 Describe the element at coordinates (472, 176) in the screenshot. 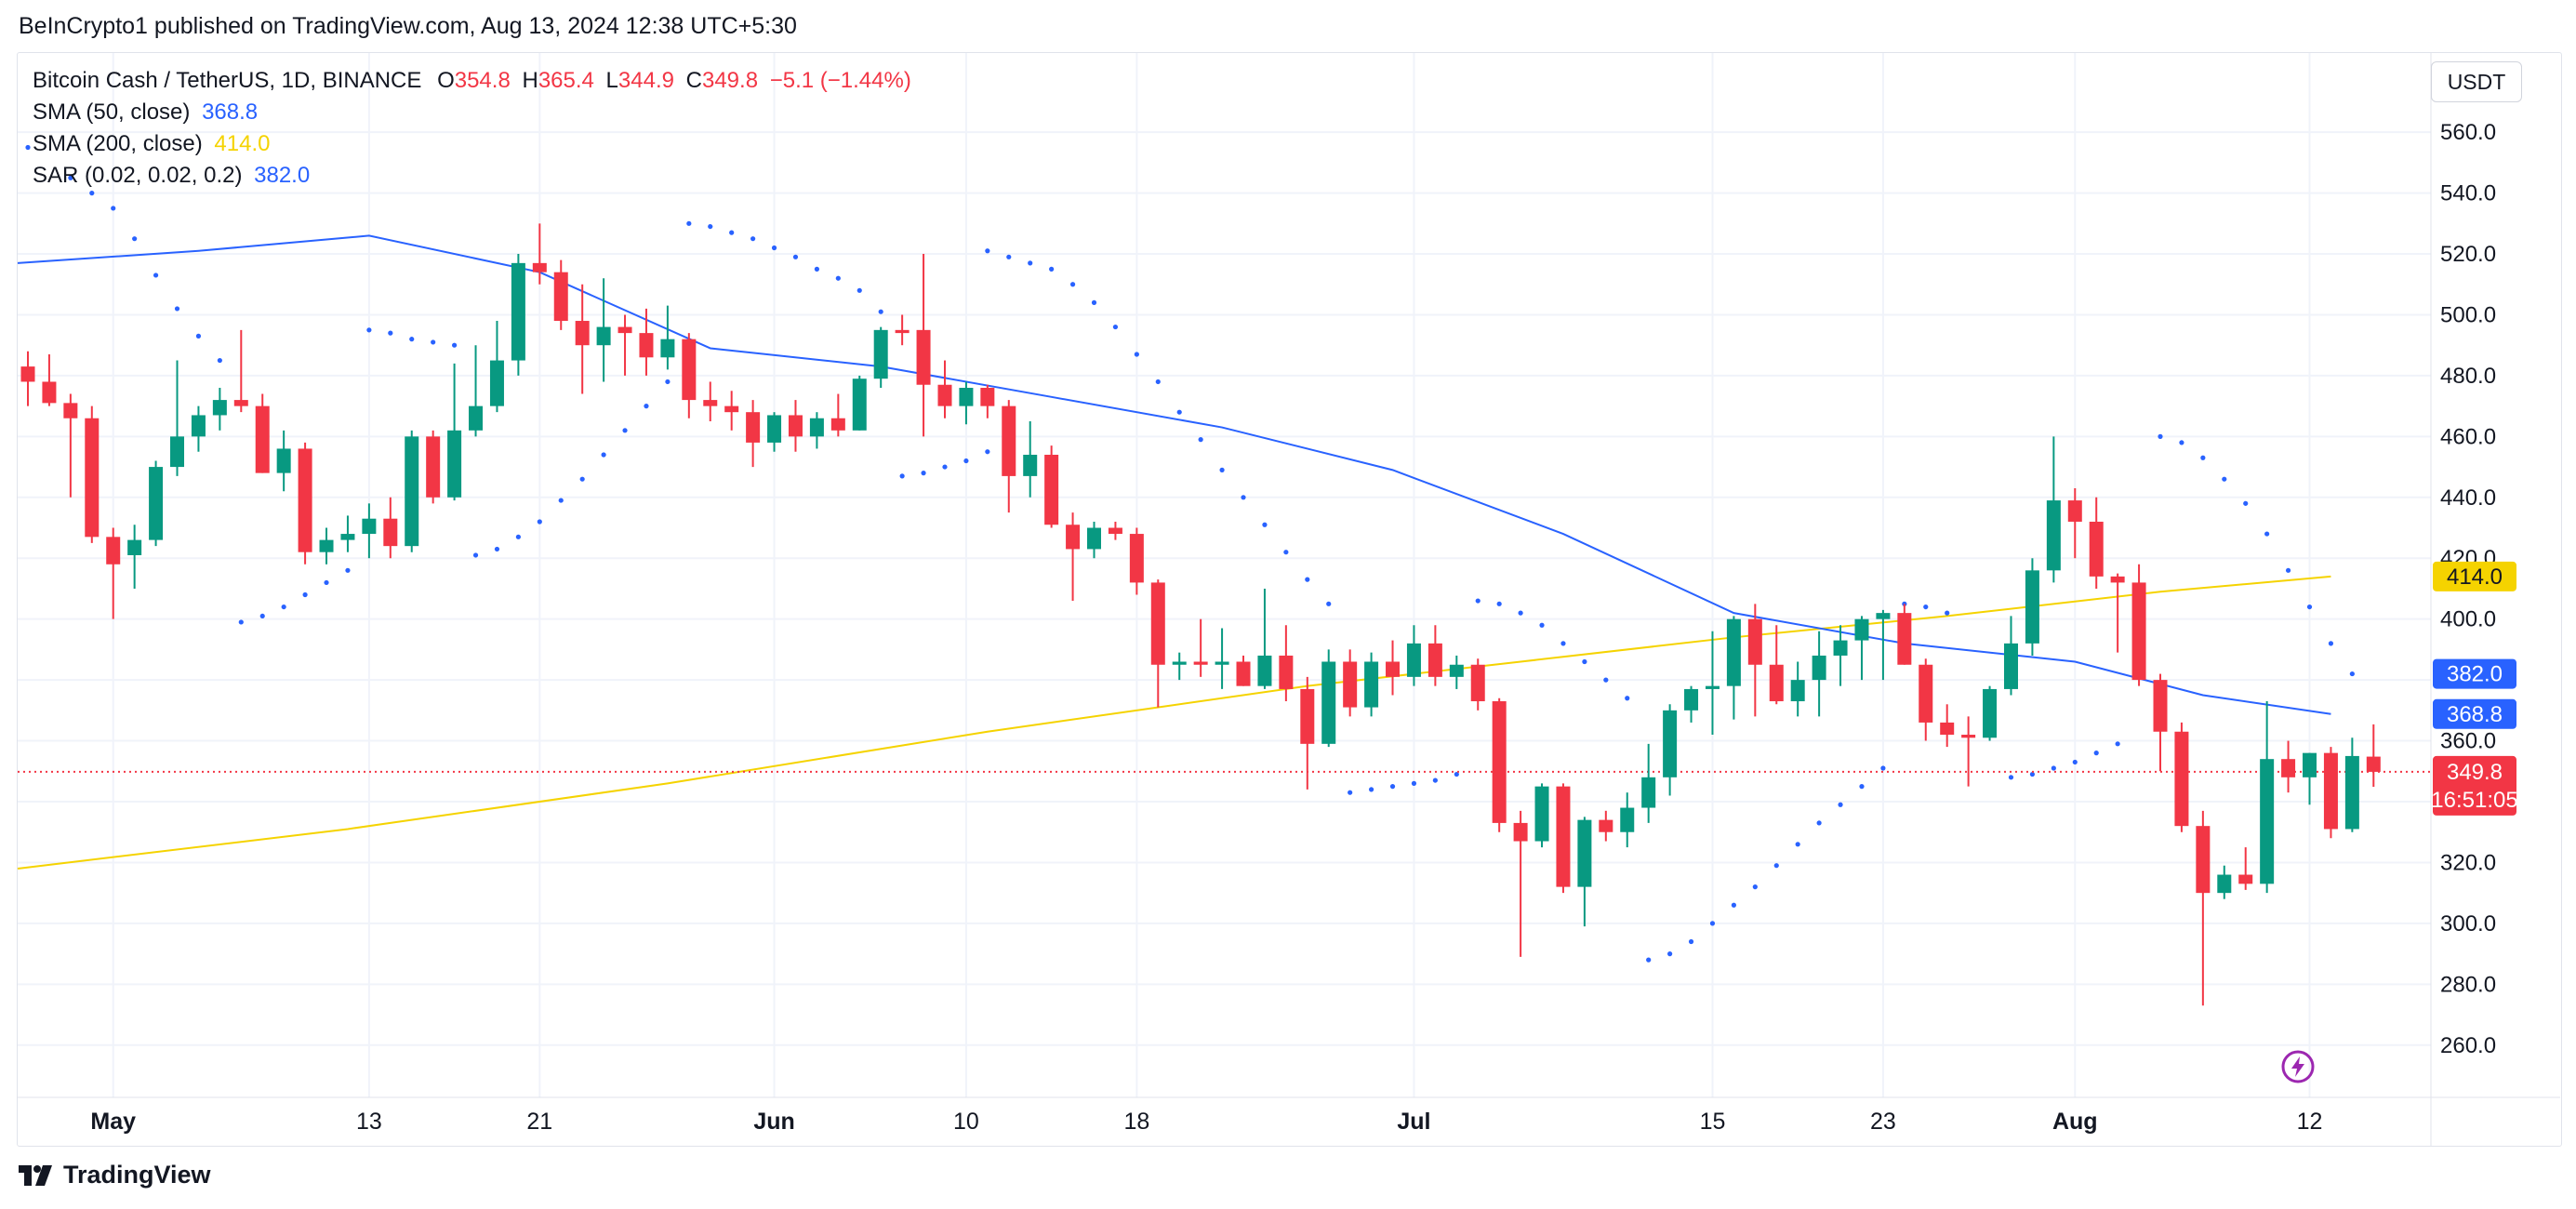

I see `legend-sar-row: SAR (0.02, 0.02, 0.2) 382.0` at that location.